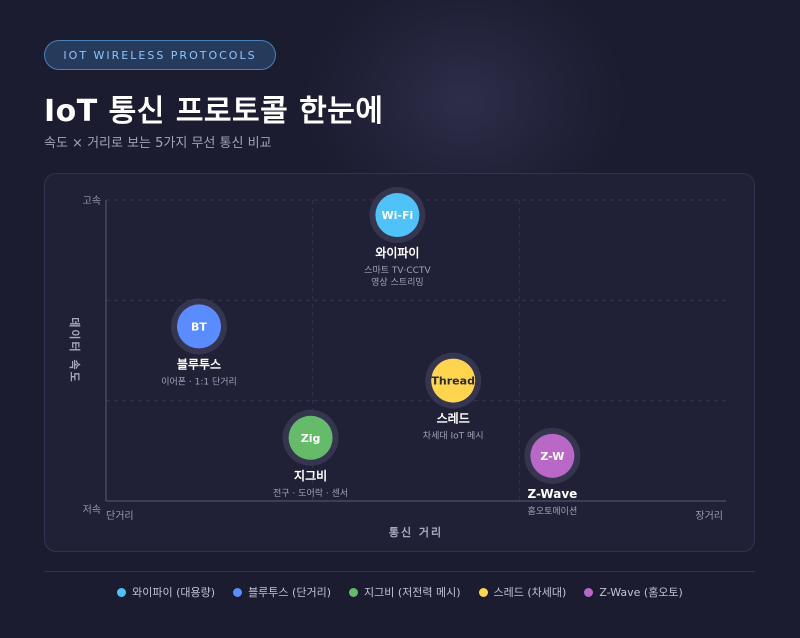 The image size is (800, 638). I want to click on point-name-label: 스레드, so click(453, 418).